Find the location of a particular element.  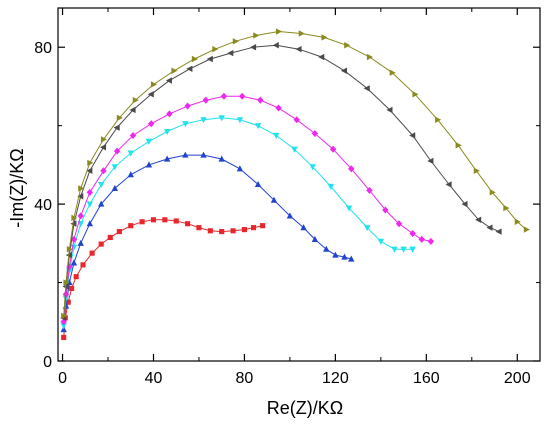

y-tick-label: 80 is located at coordinates (43, 48).